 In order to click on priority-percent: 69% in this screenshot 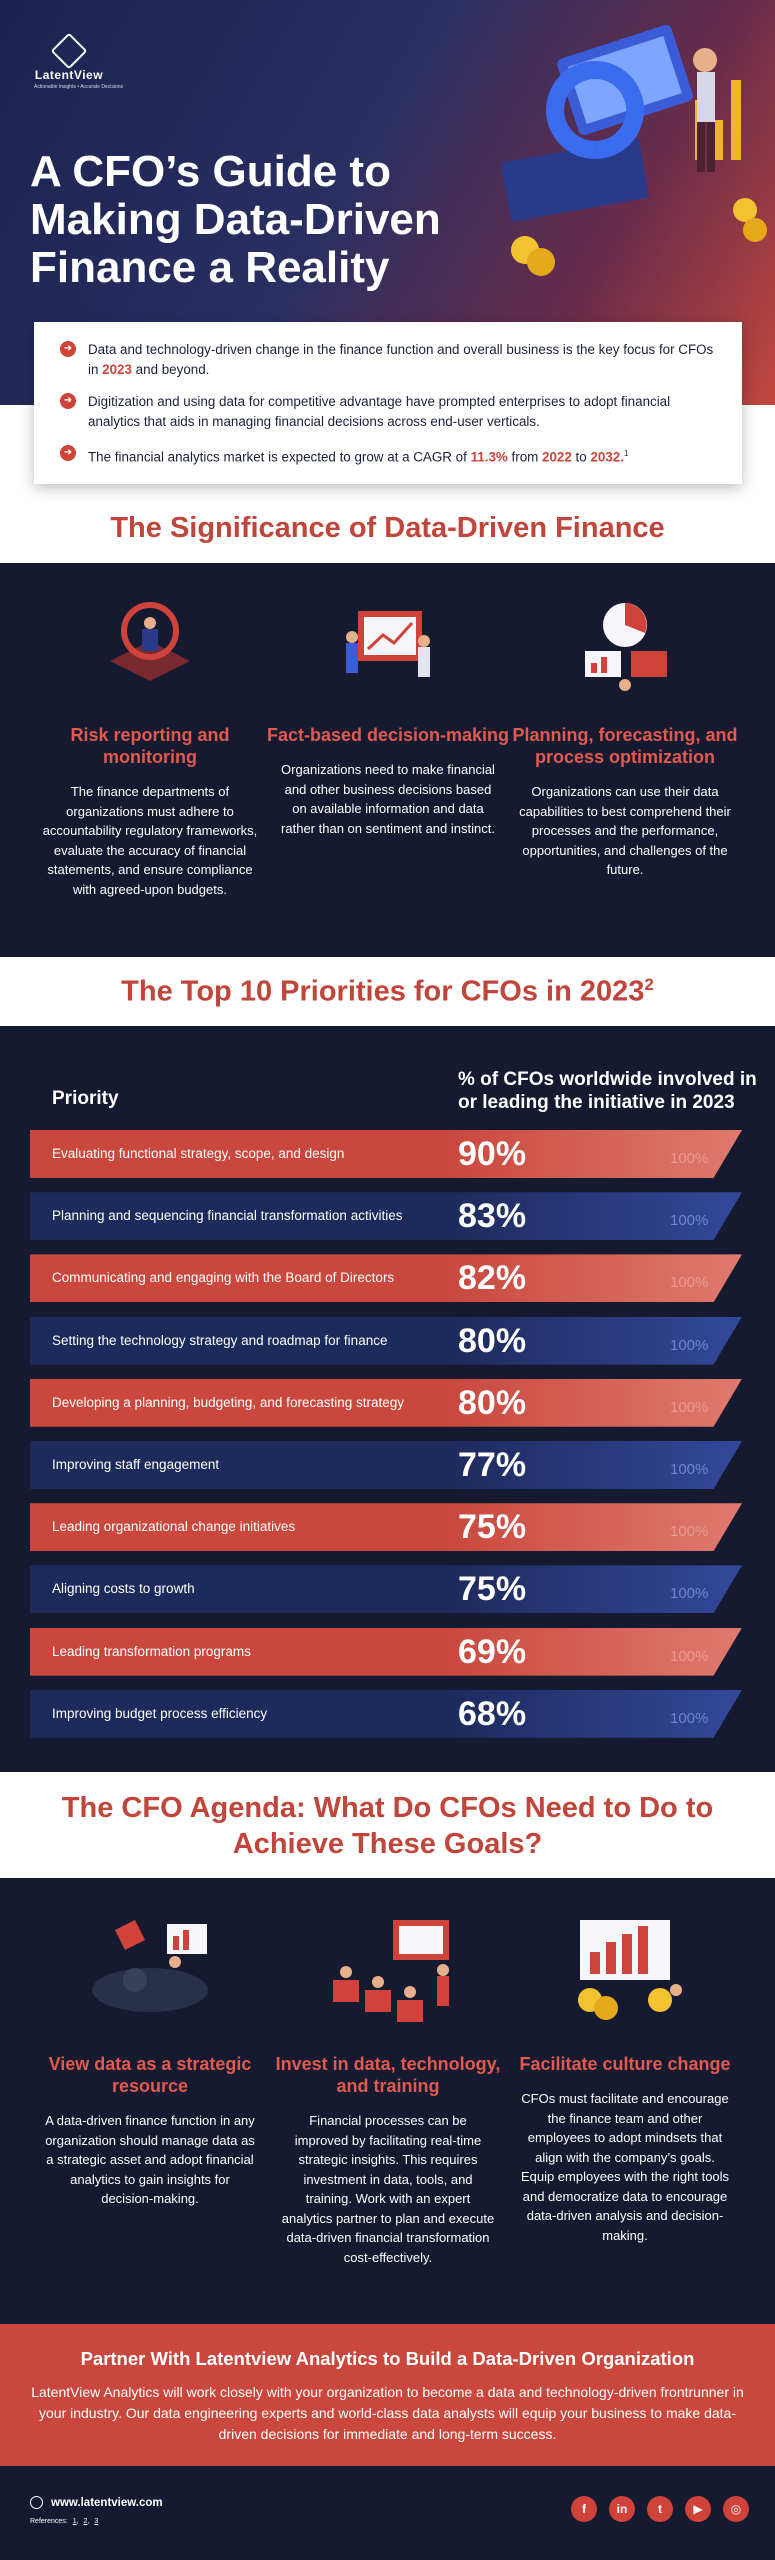, I will do `click(492, 1651)`.